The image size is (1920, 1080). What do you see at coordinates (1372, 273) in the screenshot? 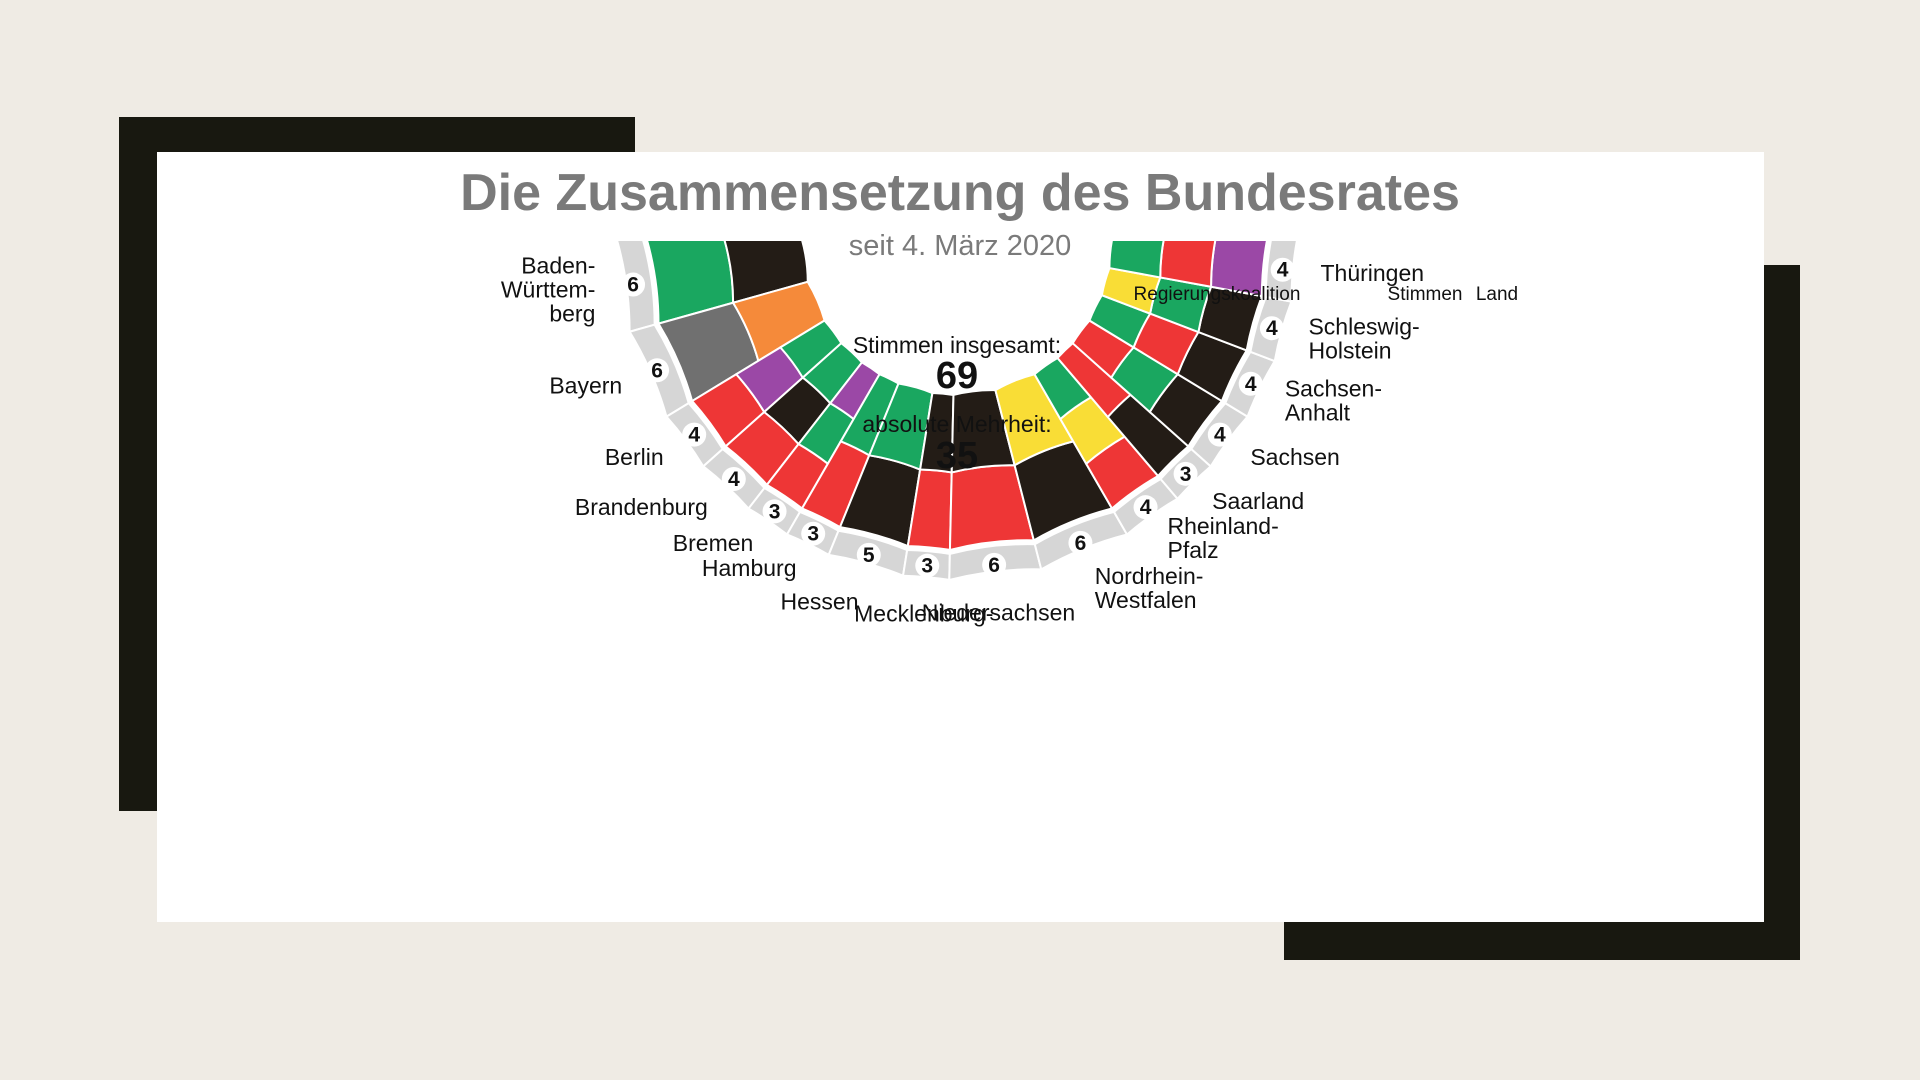
I see `state-label-thueringen: Thüringen` at bounding box center [1372, 273].